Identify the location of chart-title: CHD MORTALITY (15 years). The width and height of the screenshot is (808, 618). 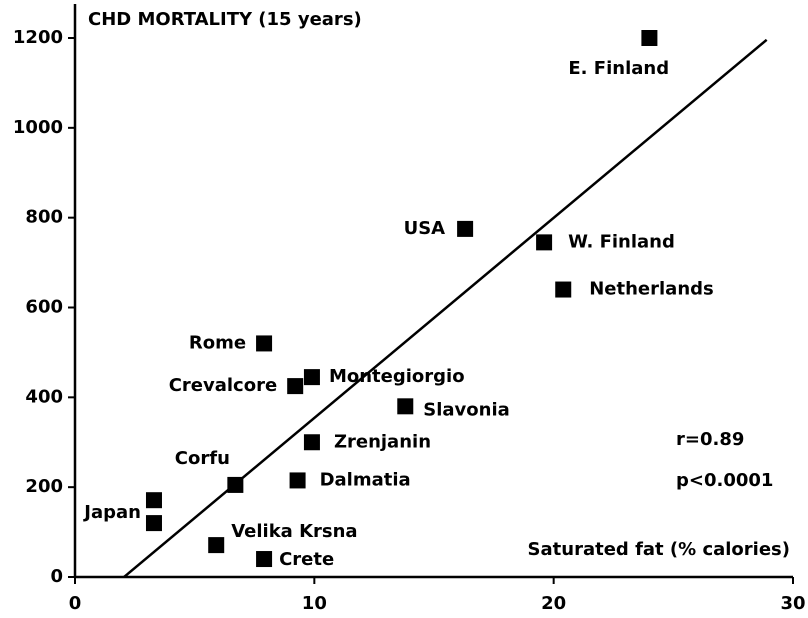
(225, 19).